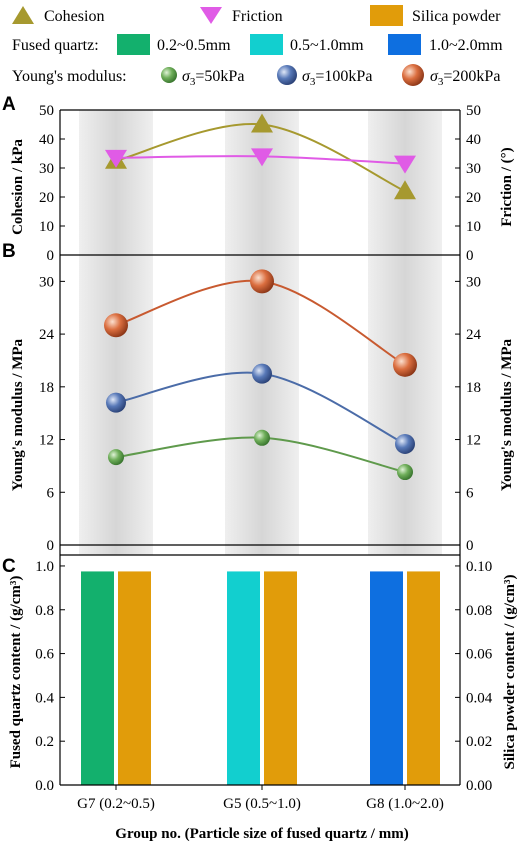  What do you see at coordinates (69, 76) in the screenshot?
I see `legend-ym-title: Young's modulus:` at bounding box center [69, 76].